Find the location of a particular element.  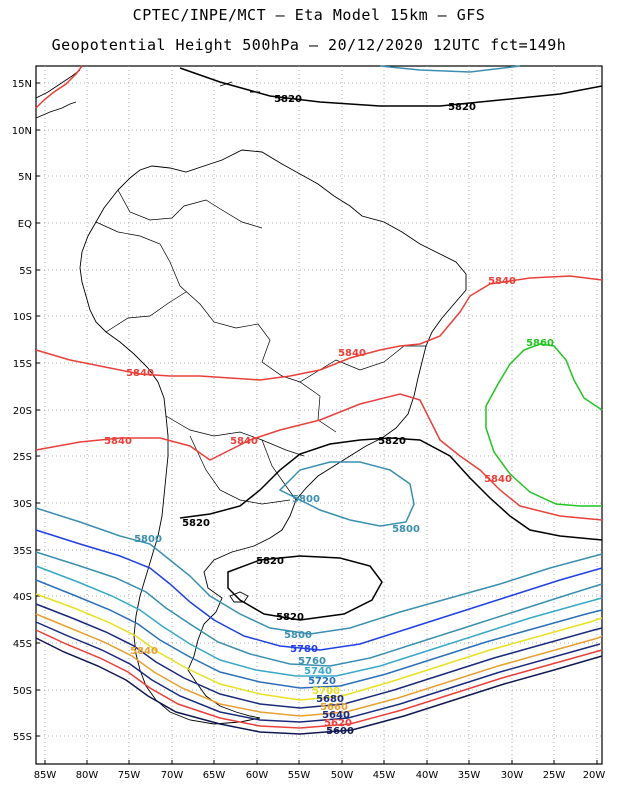

contour-label: 5780 is located at coordinates (304, 649).